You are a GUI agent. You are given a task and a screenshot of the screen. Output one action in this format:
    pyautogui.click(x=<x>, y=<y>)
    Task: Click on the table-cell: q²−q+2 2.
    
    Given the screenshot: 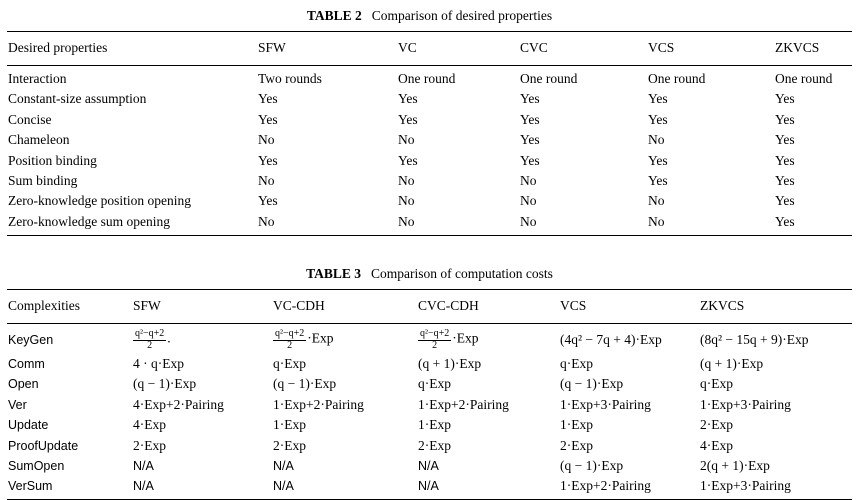 What is the action you would take?
    pyautogui.click(x=152, y=339)
    